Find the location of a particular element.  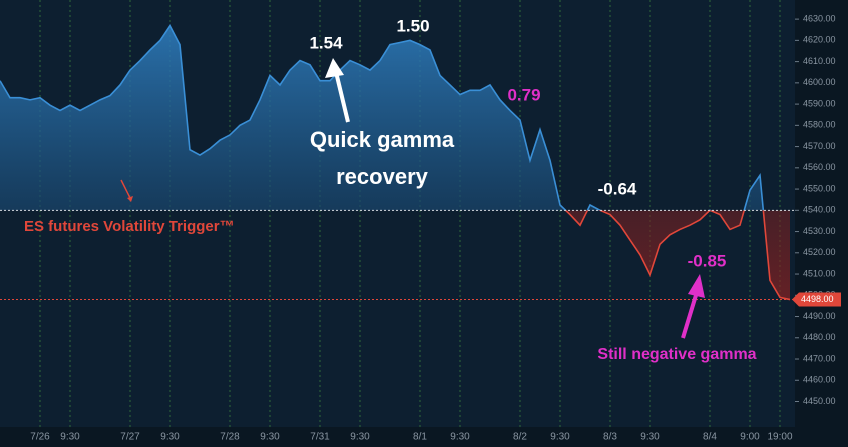

y-tick-label: 4560.00 is located at coordinates (819, 167).